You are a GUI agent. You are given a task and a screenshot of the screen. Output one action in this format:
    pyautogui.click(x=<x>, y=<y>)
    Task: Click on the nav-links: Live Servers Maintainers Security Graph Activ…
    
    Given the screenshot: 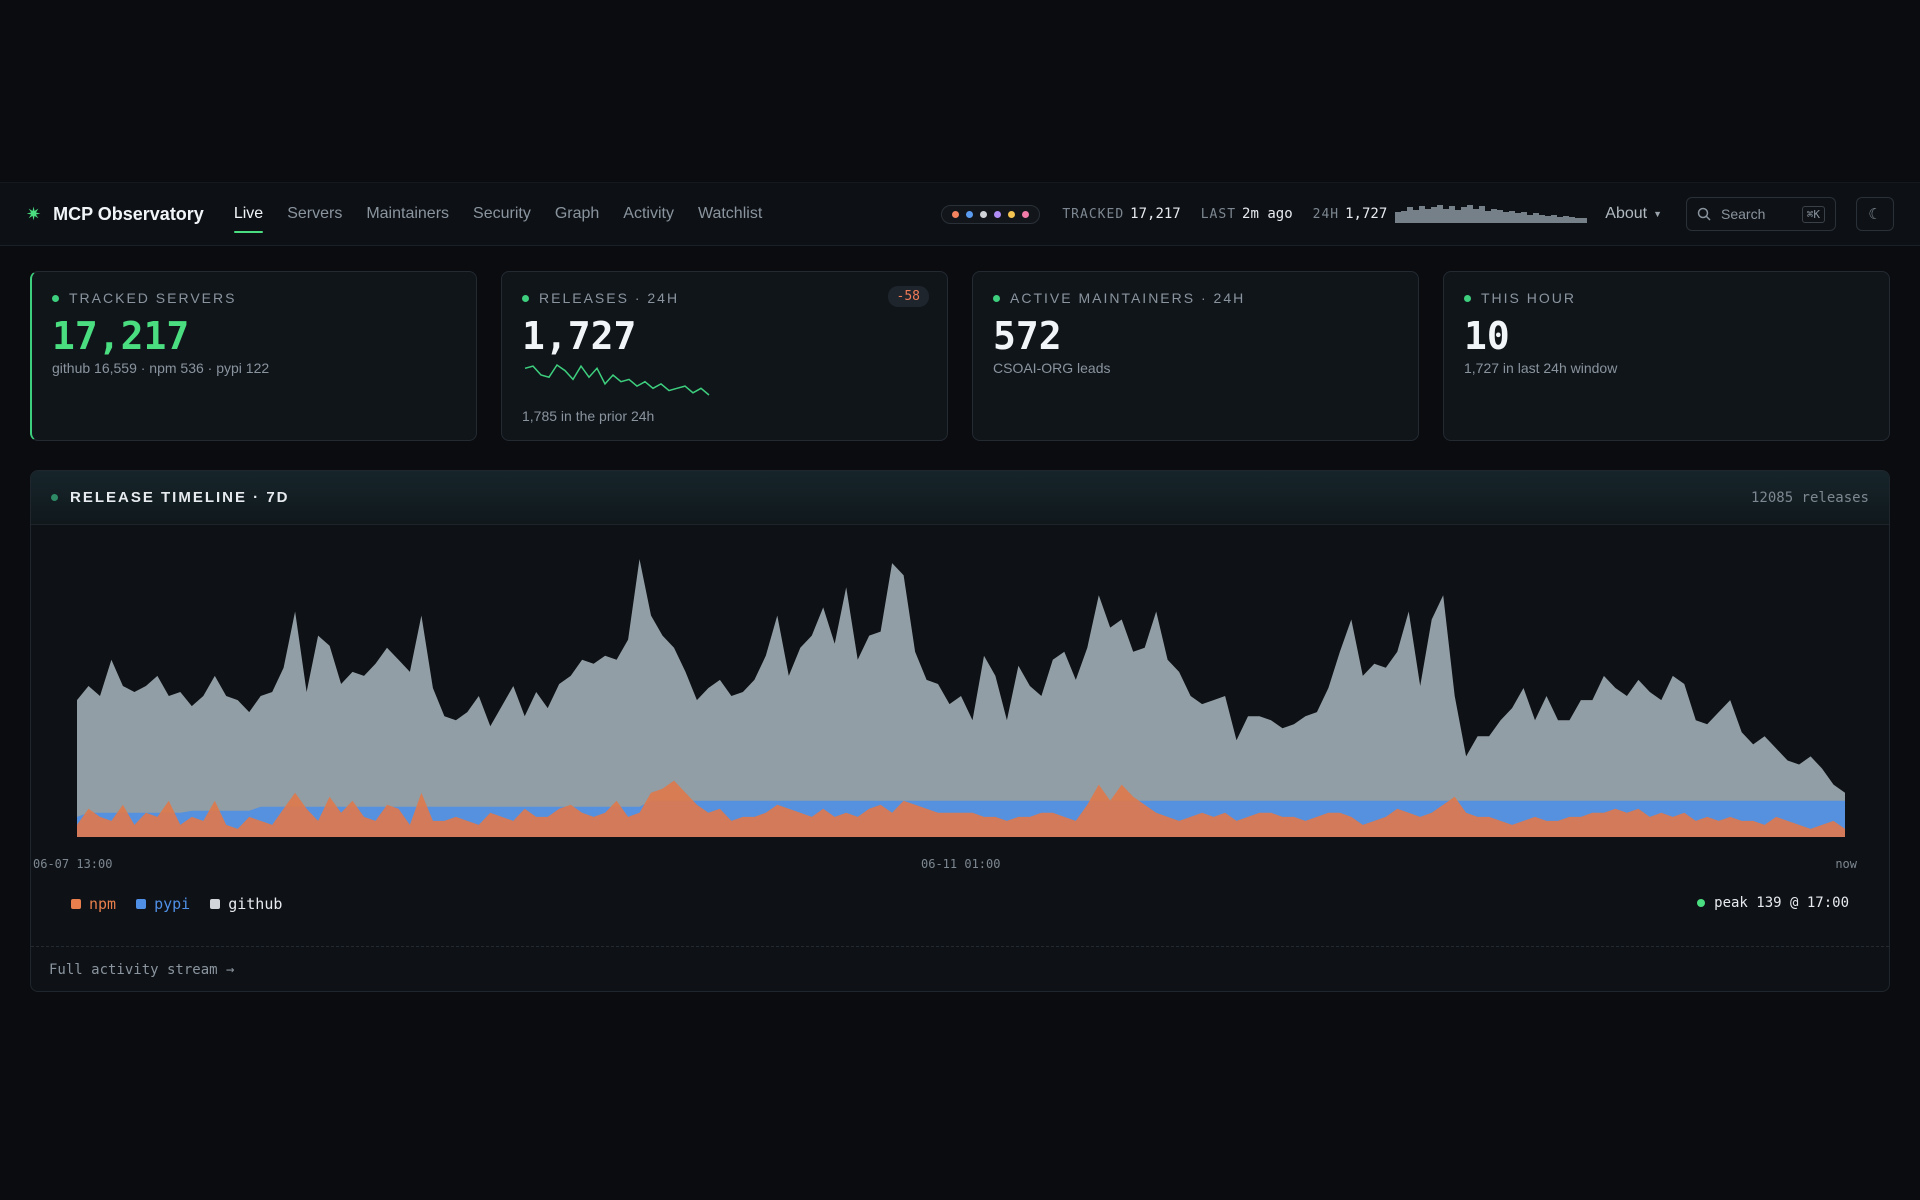 What is the action you would take?
    pyautogui.click(x=509, y=216)
    